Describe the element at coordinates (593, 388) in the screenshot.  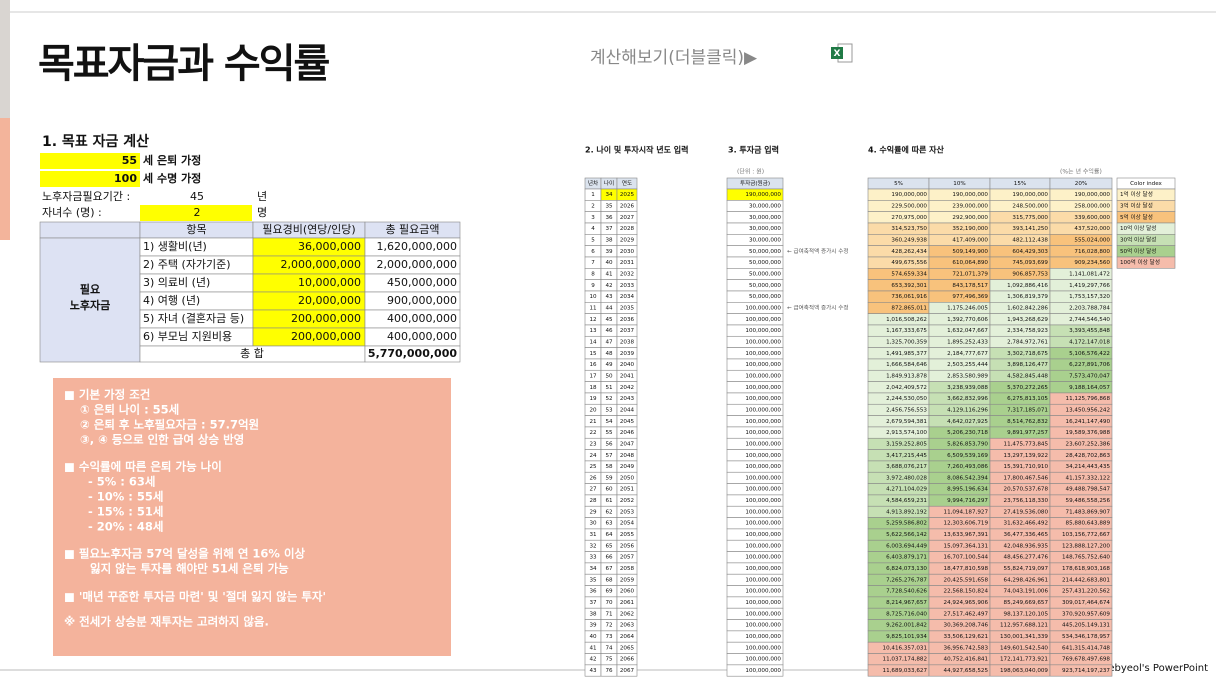
I see `cell-text: 18` at that location.